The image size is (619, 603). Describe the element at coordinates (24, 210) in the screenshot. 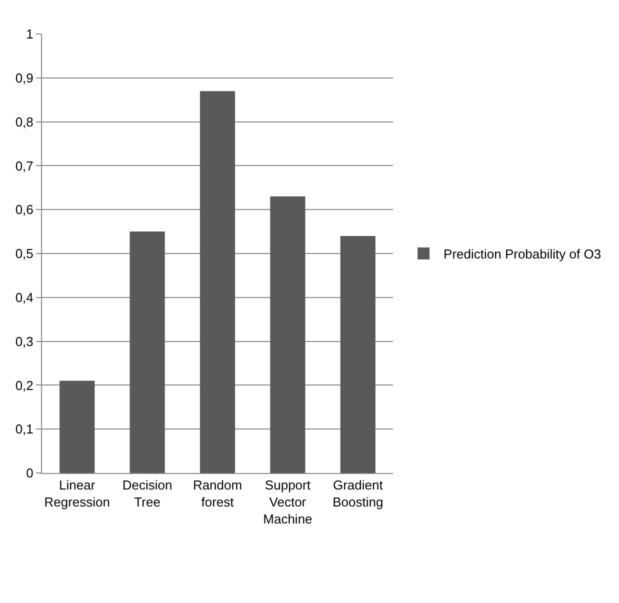

I see `y-tick-label: 0,6` at that location.